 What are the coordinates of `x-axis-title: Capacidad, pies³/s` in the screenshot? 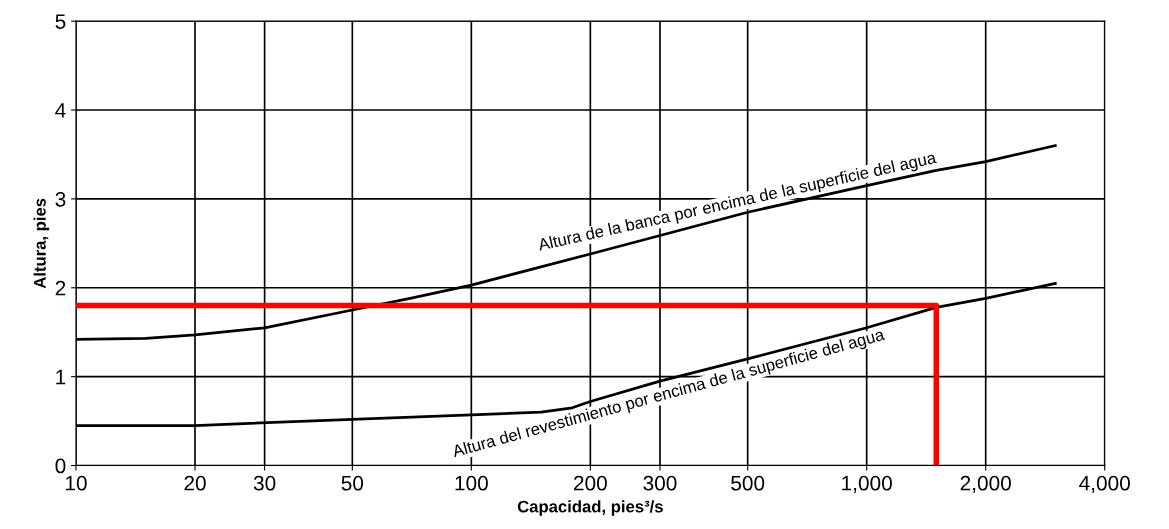 It's located at (590, 508).